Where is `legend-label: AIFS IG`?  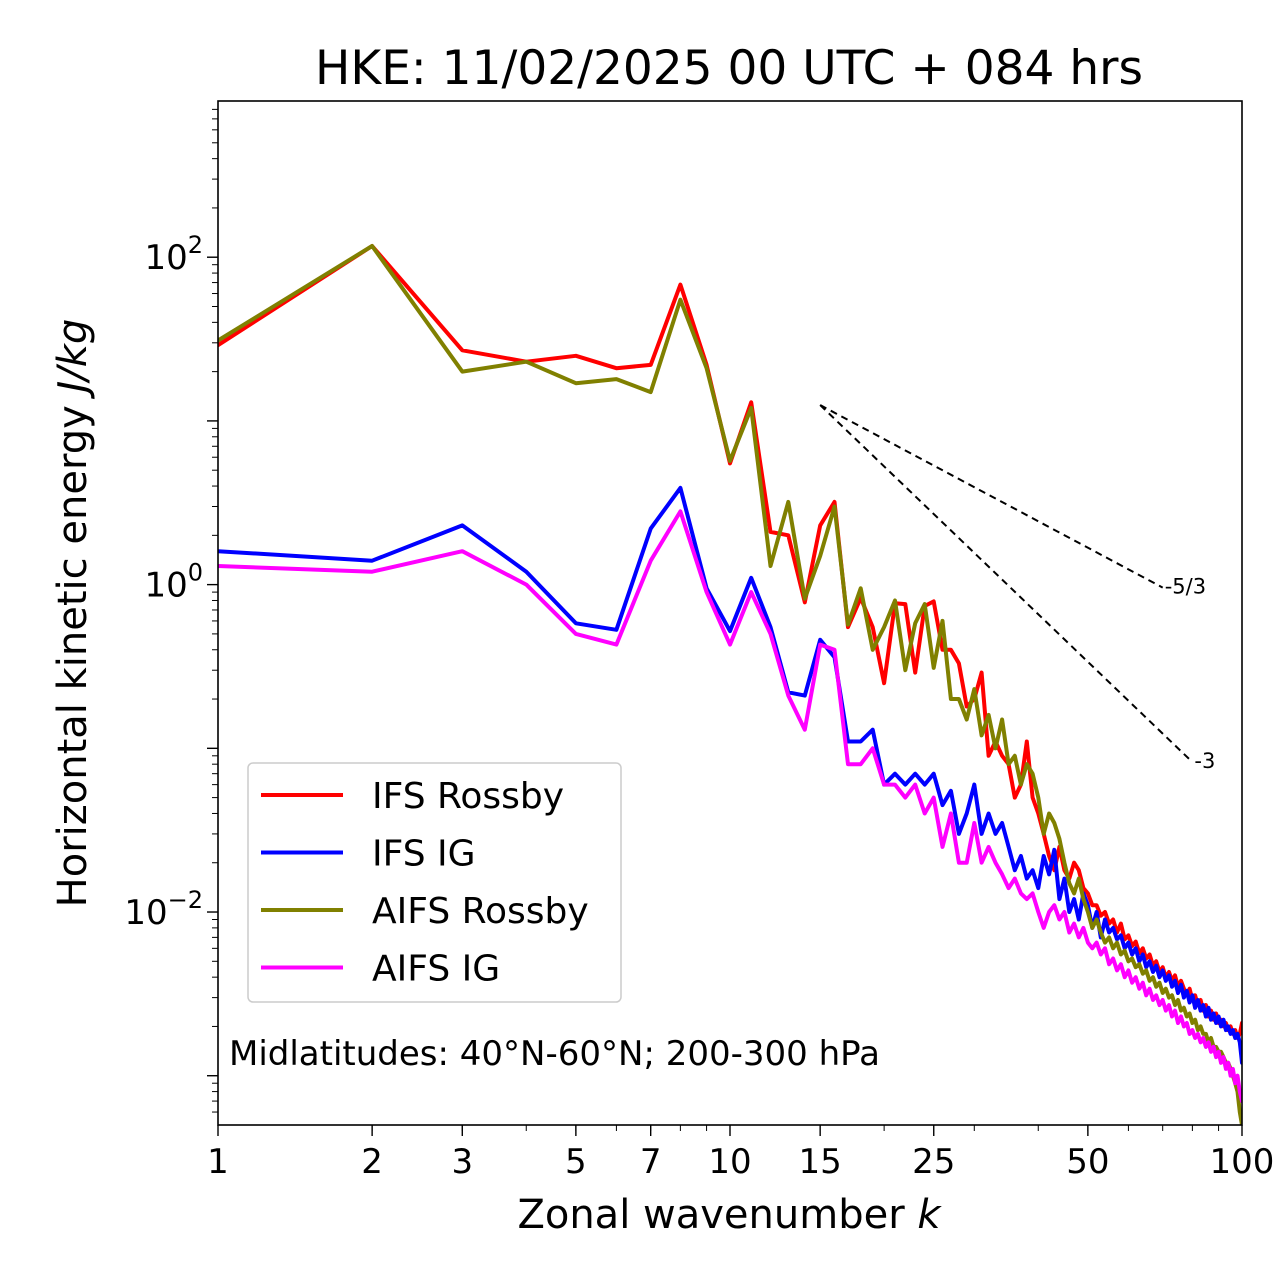
legend-label: AIFS IG is located at coordinates (436, 969).